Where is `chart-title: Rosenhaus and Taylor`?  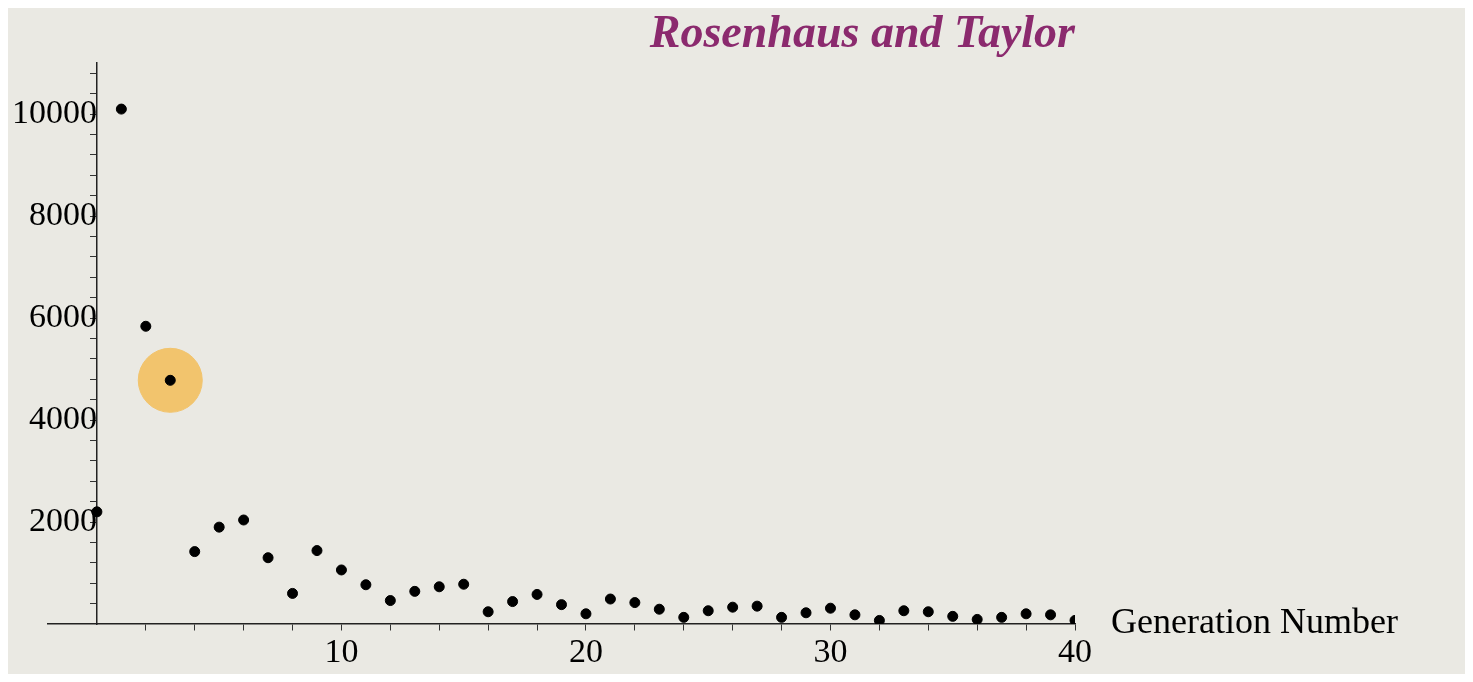
chart-title: Rosenhaus and Taylor is located at coordinates (862, 32).